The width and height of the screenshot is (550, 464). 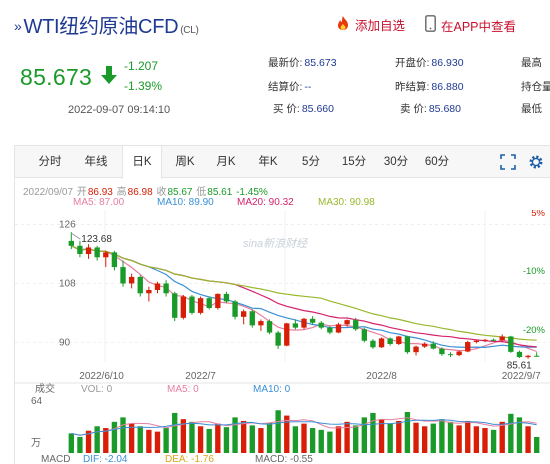 What do you see at coordinates (311, 162) in the screenshot?
I see `tab-5min: 5分` at bounding box center [311, 162].